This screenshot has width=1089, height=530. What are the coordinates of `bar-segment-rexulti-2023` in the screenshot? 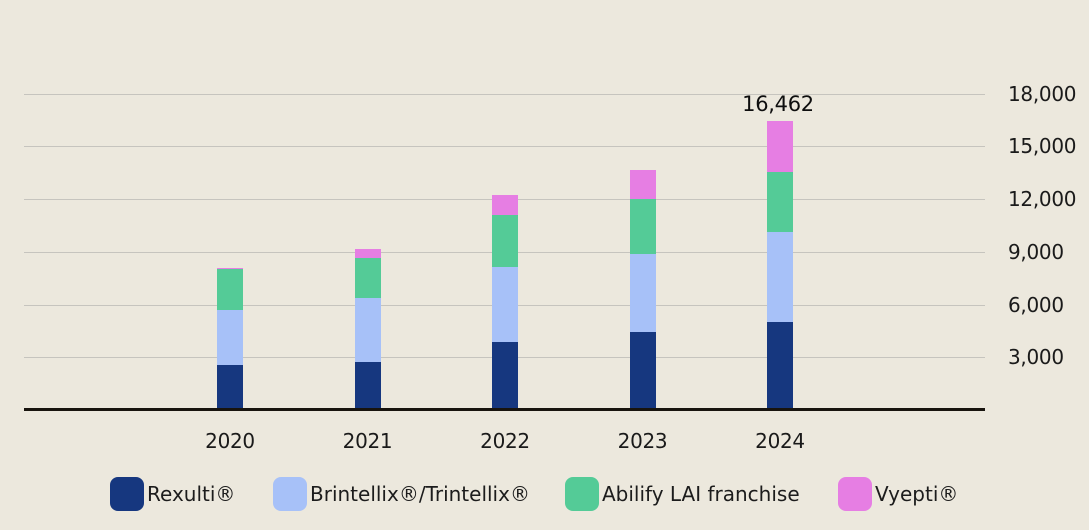 It's located at (642, 370).